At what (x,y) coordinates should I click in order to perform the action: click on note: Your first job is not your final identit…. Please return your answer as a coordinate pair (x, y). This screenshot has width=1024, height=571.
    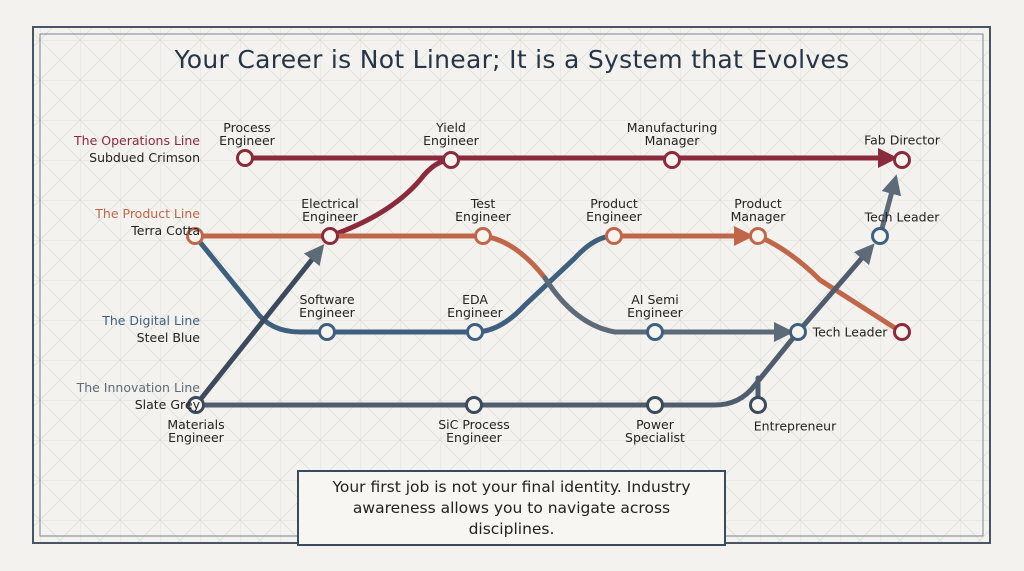
    Looking at the image, I should click on (511, 507).